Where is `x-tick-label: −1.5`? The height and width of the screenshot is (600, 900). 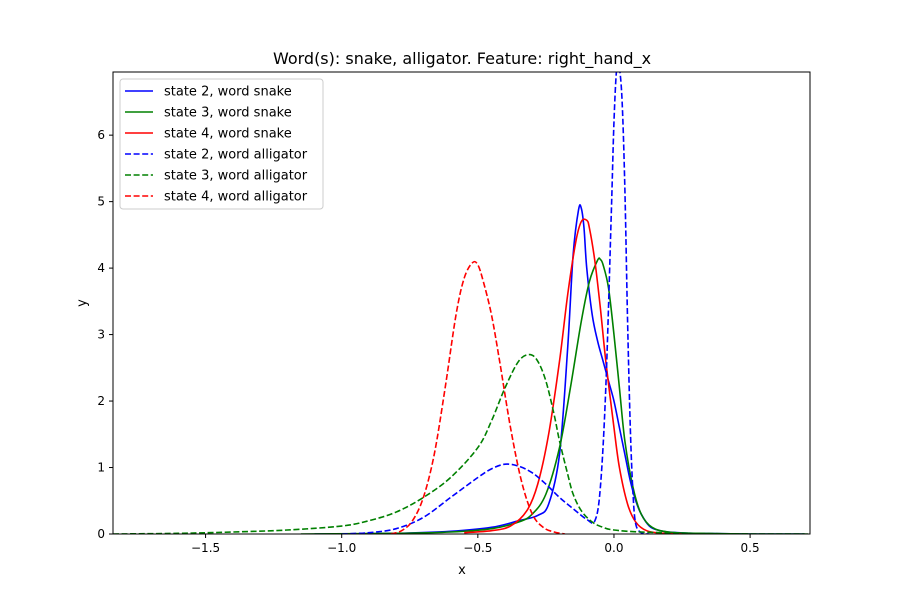
x-tick-label: −1.5 is located at coordinates (205, 548).